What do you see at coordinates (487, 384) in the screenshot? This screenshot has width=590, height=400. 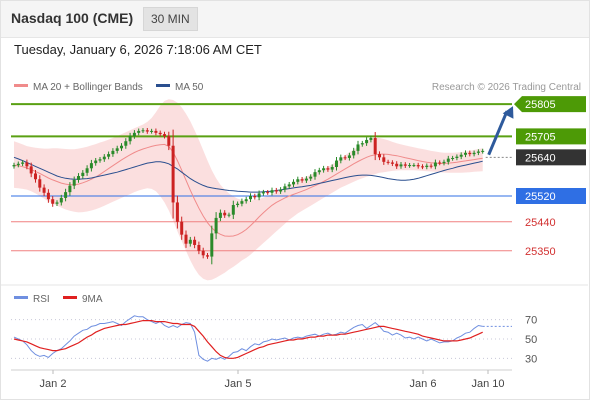 I see `x-tick-label: Jan 10` at bounding box center [487, 384].